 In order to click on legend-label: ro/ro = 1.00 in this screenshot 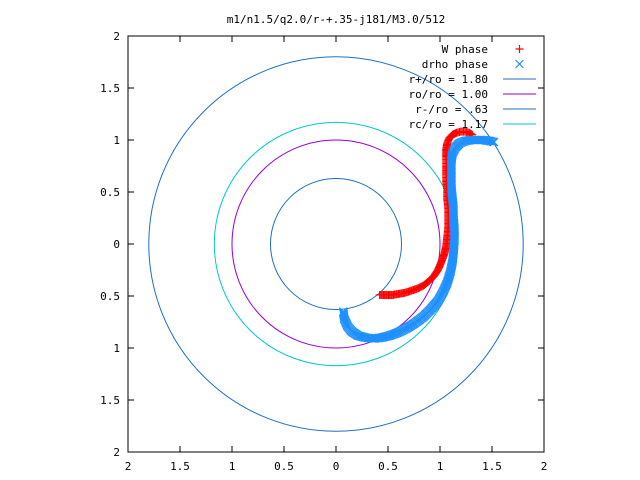, I will do `click(448, 94)`.